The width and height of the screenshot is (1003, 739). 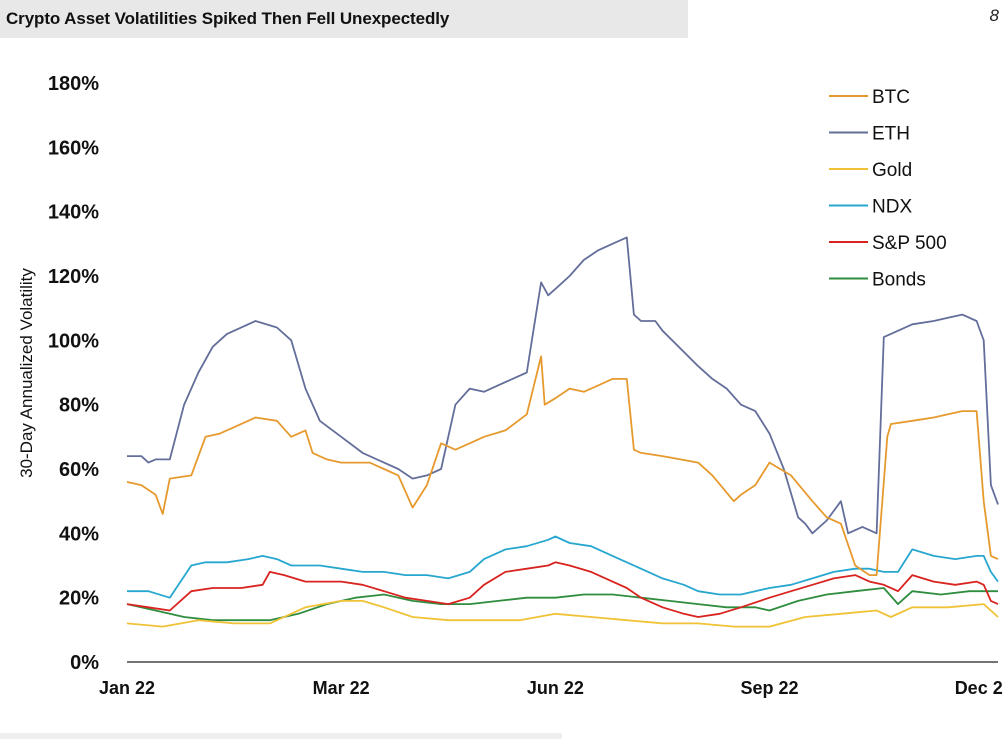 What do you see at coordinates (79, 470) in the screenshot?
I see `y-tick-label: 60%` at bounding box center [79, 470].